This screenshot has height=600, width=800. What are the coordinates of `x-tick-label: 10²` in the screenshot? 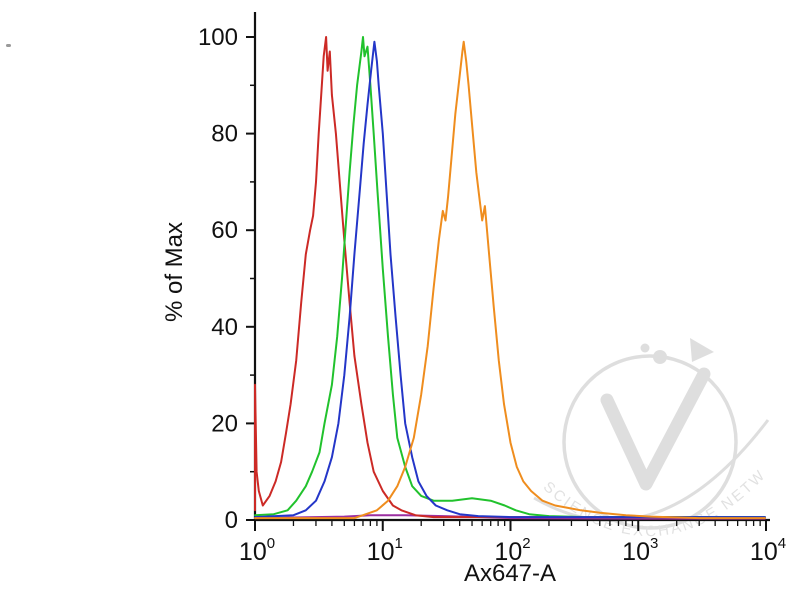 It's located at (512, 550).